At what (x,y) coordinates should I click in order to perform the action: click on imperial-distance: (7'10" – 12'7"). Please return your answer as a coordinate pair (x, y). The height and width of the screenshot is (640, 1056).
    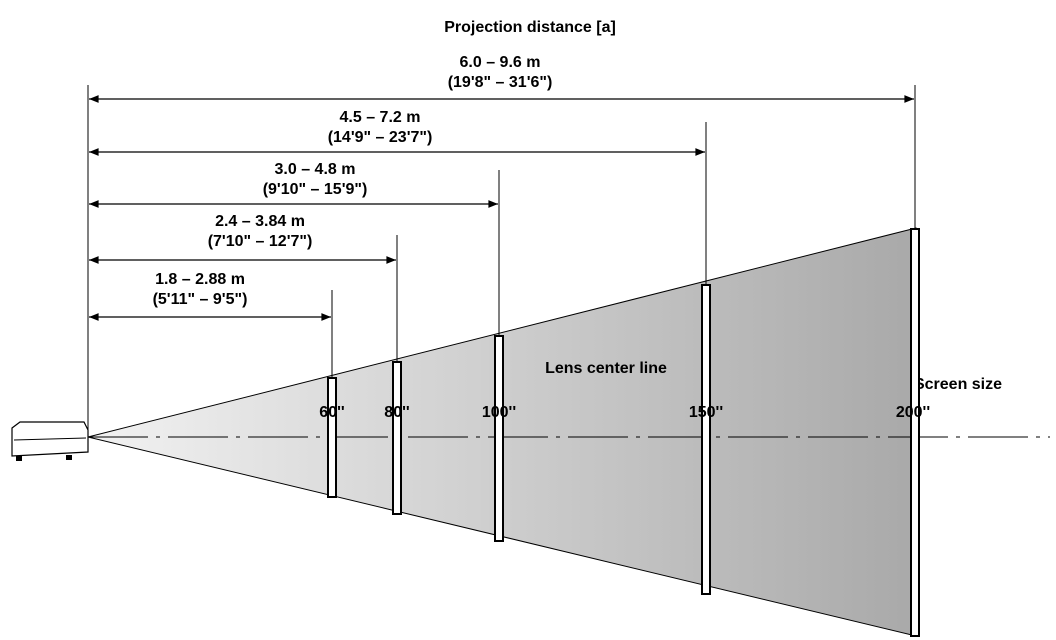
    Looking at the image, I should click on (260, 241).